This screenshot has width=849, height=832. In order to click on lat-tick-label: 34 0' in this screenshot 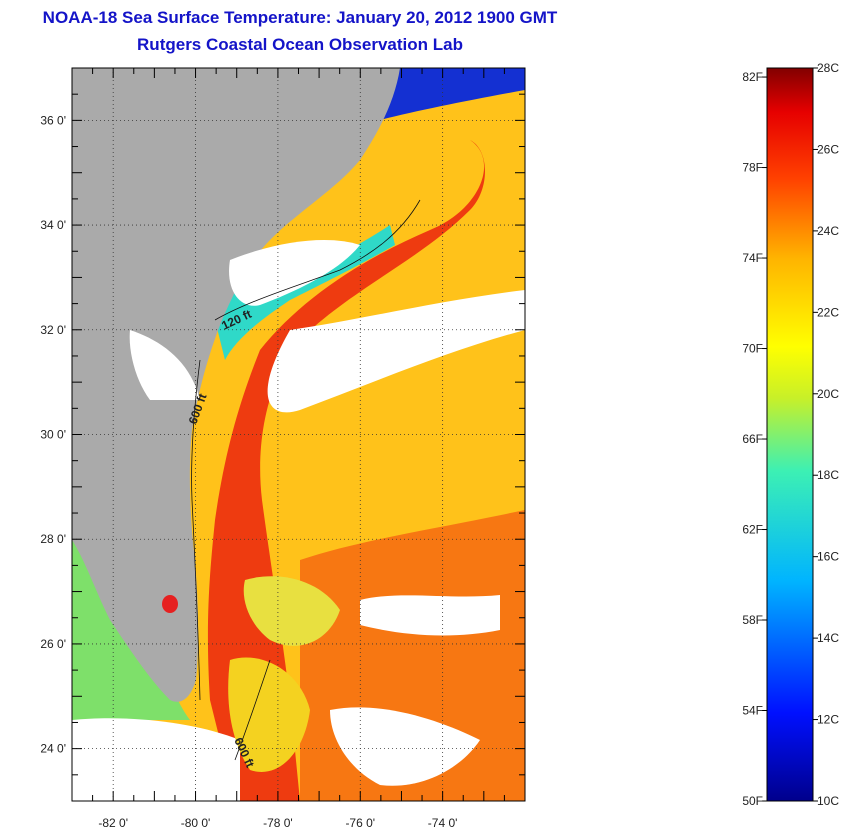, I will do `click(53, 225)`.